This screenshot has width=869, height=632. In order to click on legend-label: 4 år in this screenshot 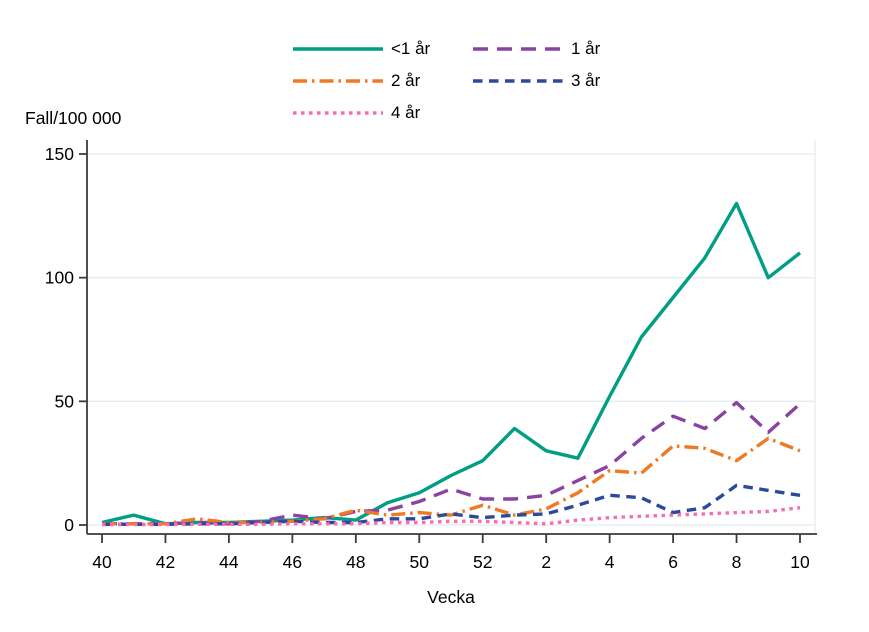, I will do `click(406, 112)`.